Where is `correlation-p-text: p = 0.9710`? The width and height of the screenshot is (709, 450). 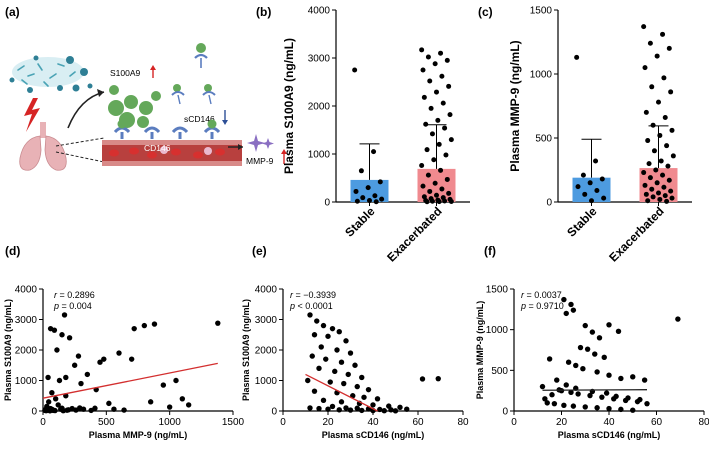 correlation-p-text: p = 0.9710 is located at coordinates (542, 306).